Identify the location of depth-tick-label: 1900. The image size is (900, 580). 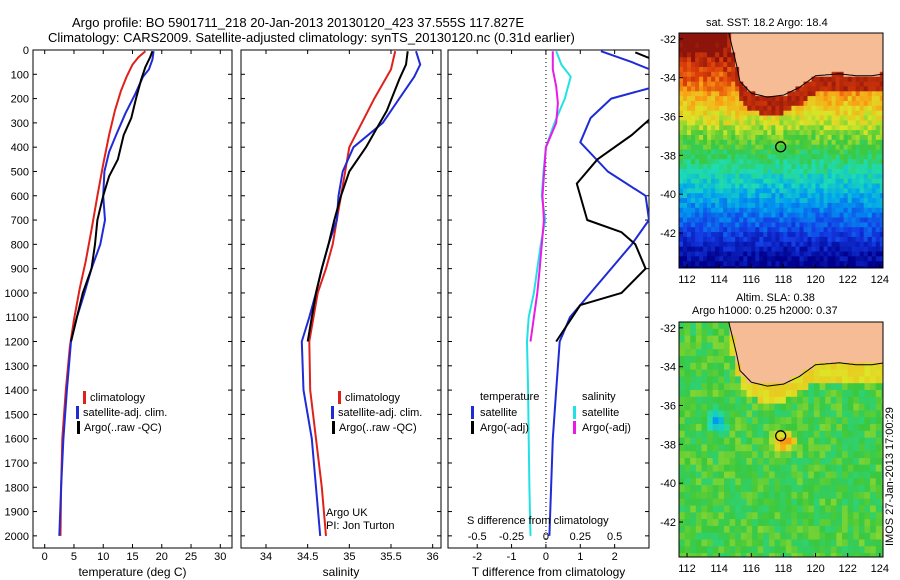
(17, 513).